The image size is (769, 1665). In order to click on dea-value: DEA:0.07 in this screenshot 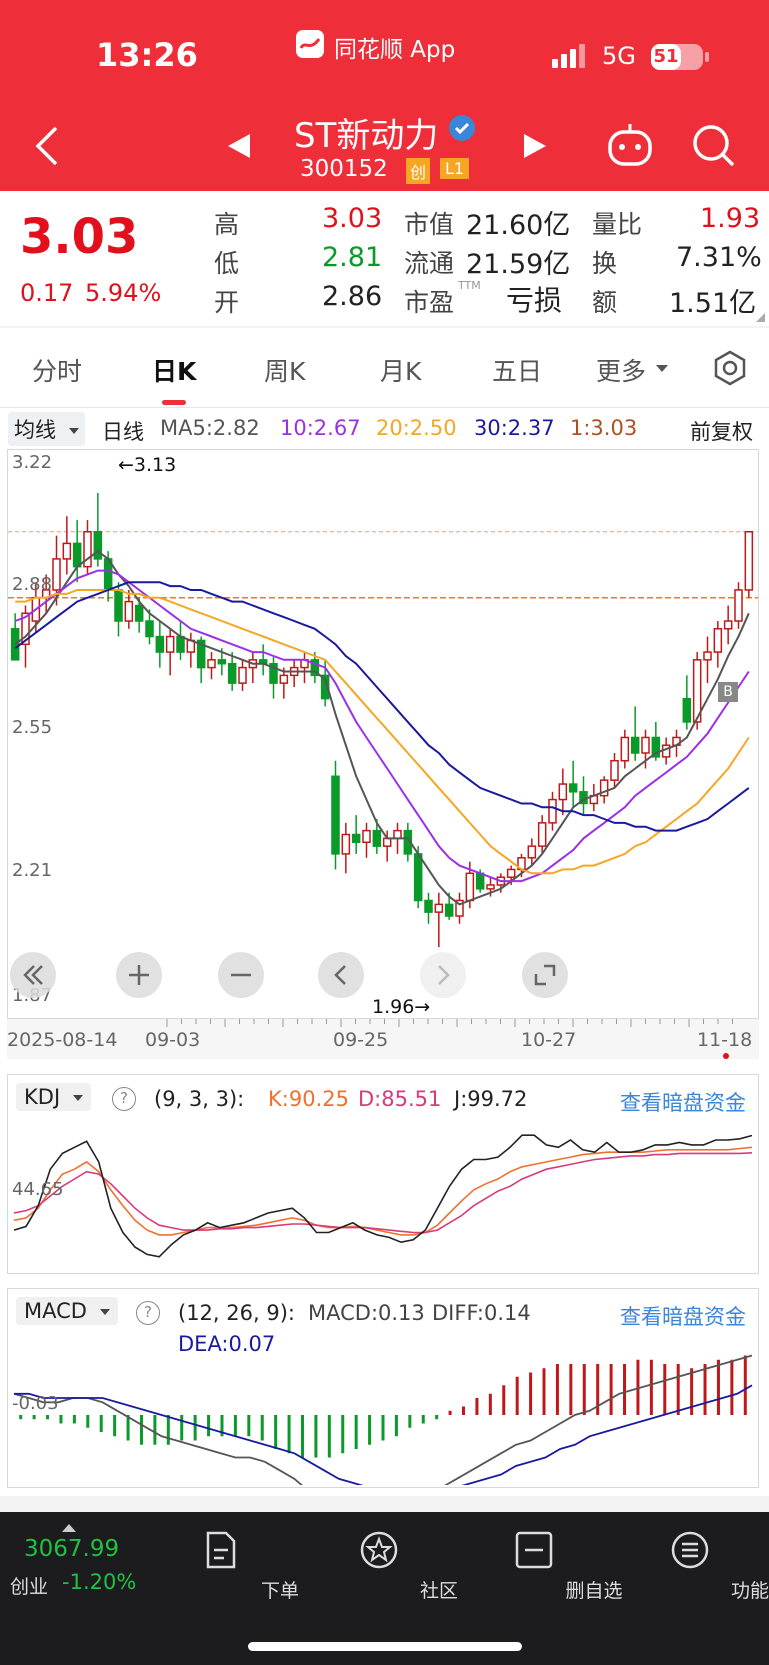, I will do `click(227, 1344)`.